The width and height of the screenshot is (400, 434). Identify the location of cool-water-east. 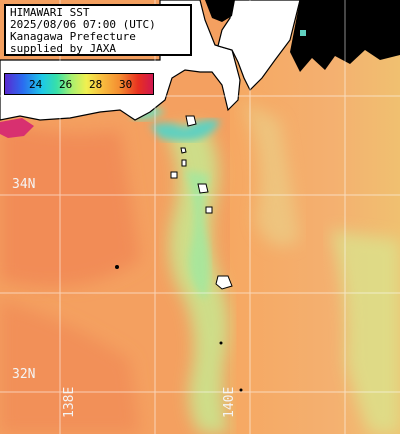
(365, 332).